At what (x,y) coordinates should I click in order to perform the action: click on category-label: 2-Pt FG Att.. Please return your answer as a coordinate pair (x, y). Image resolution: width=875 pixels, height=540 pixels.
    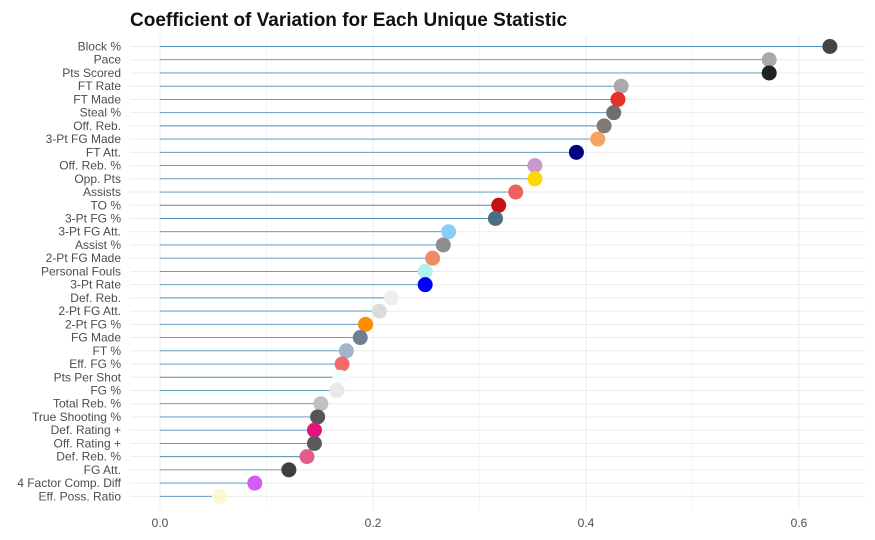
    Looking at the image, I should click on (89, 311).